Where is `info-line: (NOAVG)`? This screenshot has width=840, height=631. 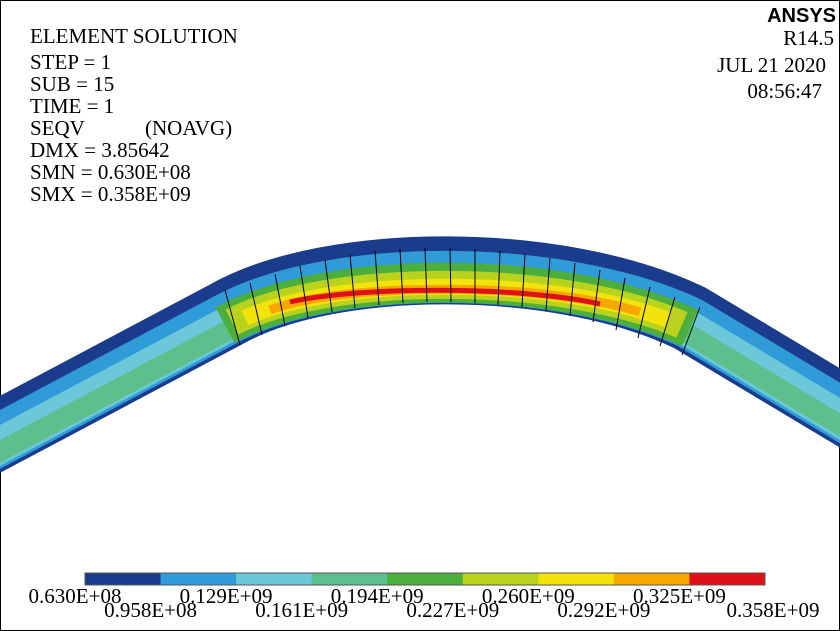
info-line: (NOAVG) is located at coordinates (188, 128).